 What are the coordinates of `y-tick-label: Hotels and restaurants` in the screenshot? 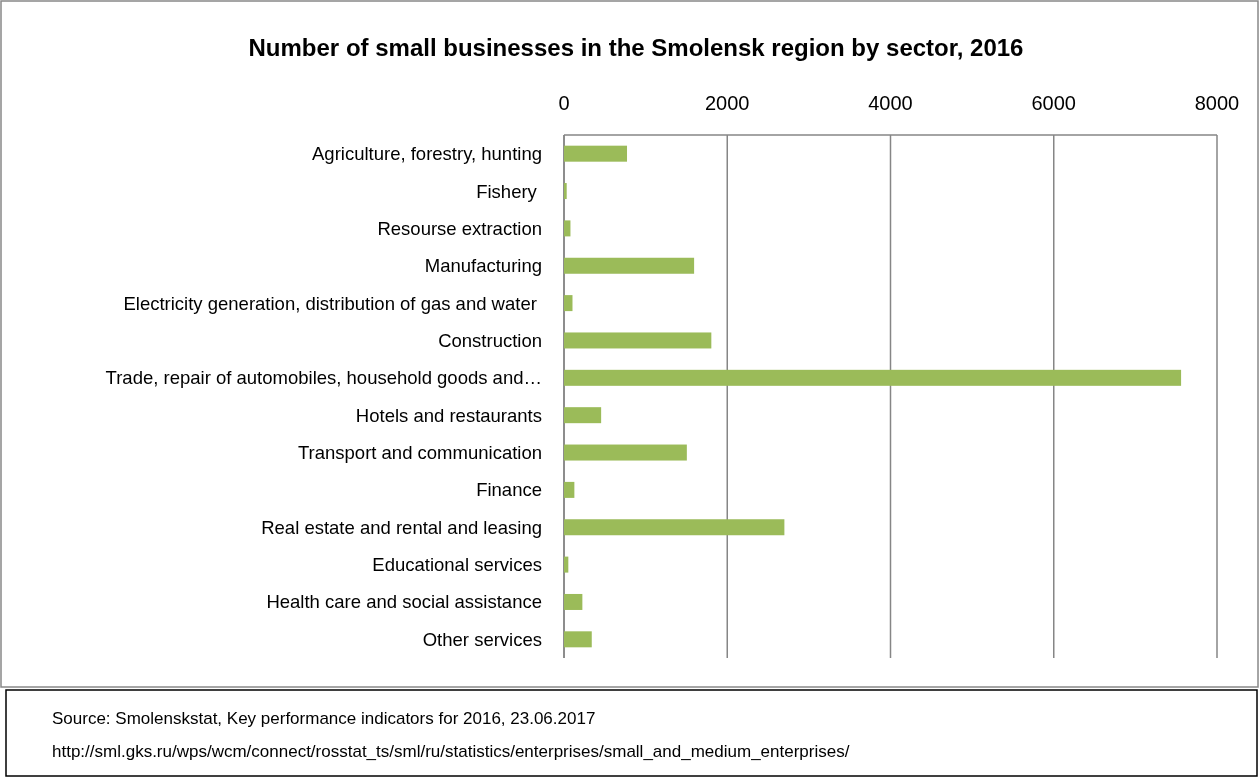 It's located at (448, 415).